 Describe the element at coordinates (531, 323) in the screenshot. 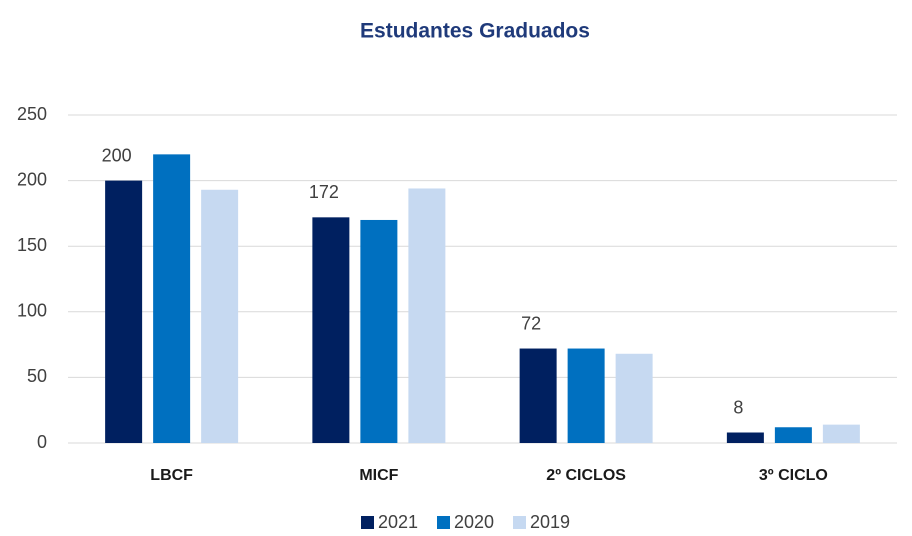

I see `data-label: 72` at that location.